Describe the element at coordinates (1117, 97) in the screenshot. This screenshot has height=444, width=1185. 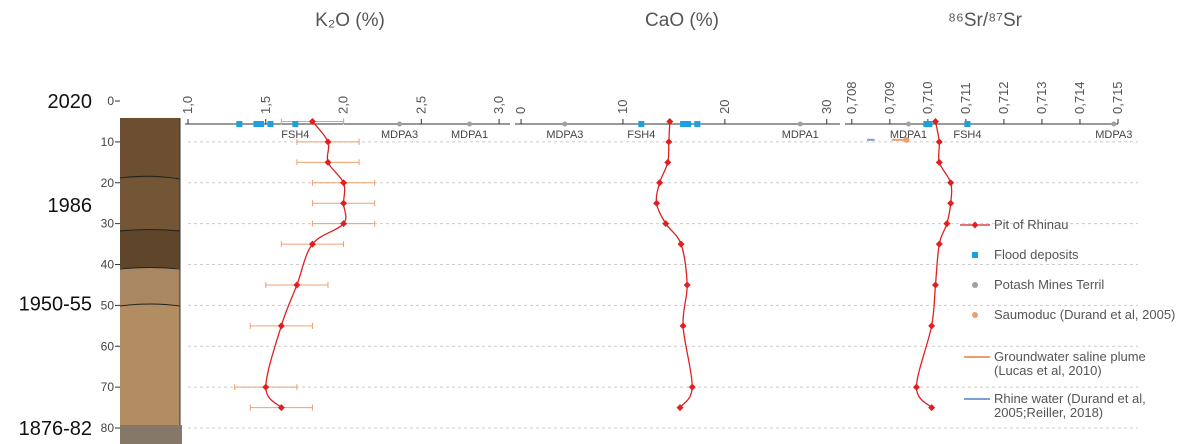
I see `x-tick-label: 0,715` at that location.